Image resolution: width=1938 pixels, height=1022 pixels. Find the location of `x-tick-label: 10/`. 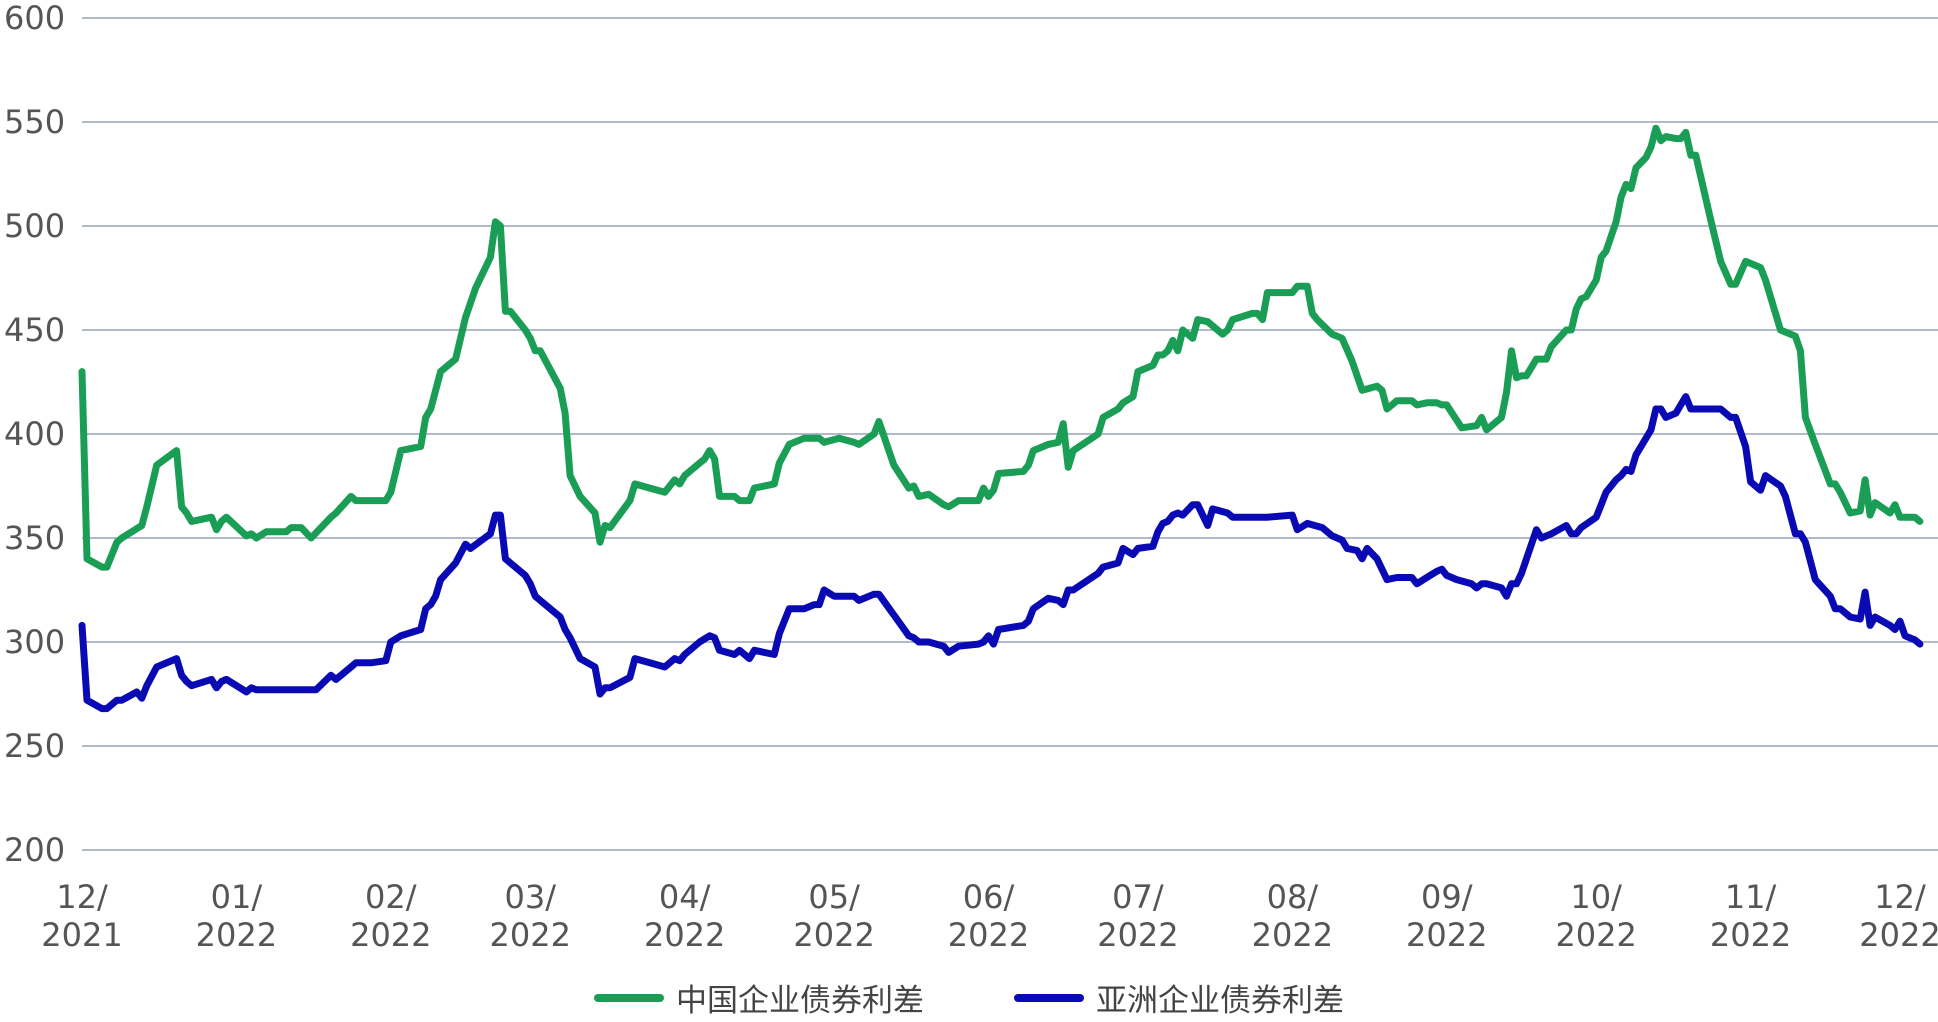

x-tick-label: 10/ is located at coordinates (1596, 897).